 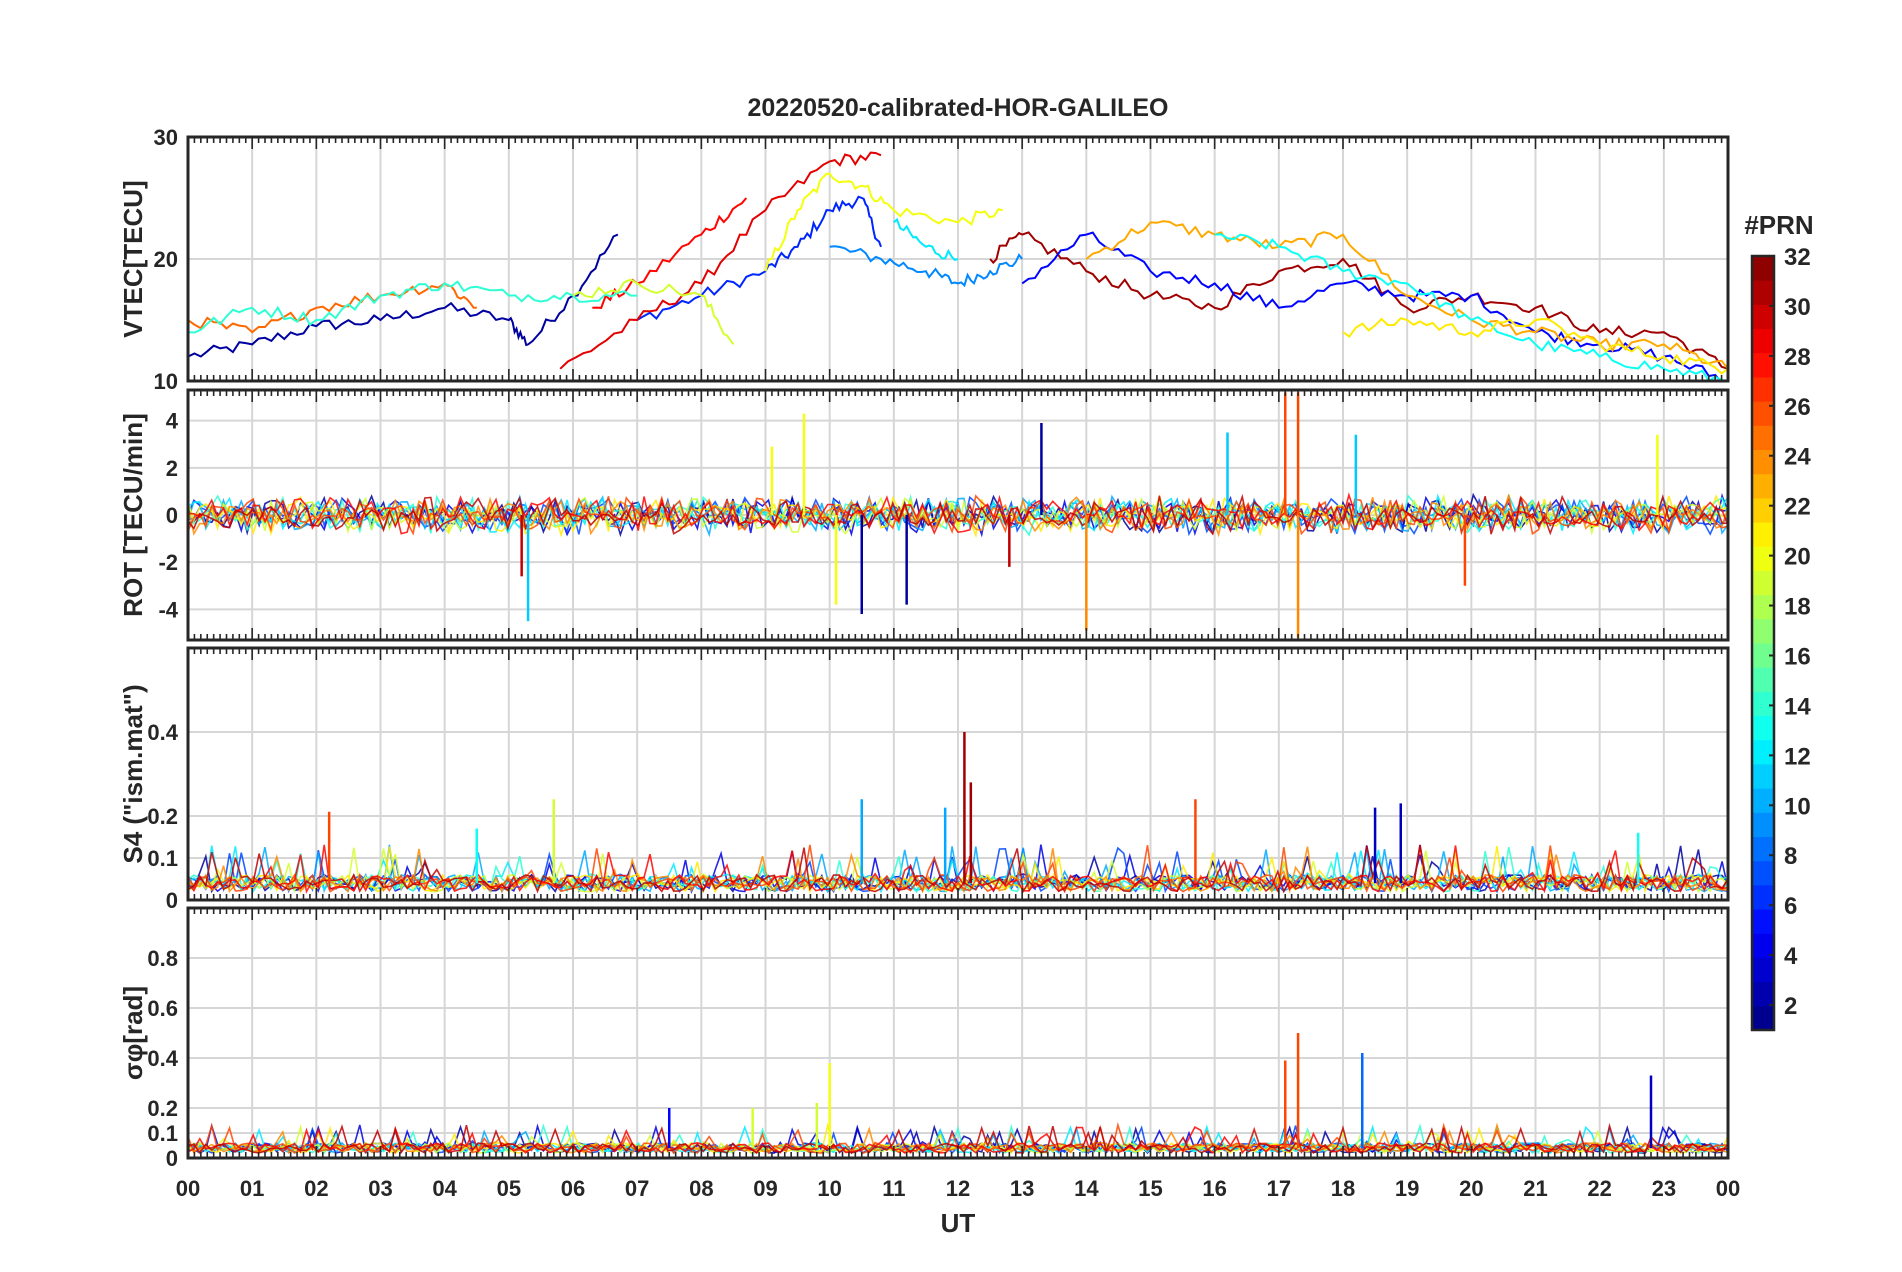 What do you see at coordinates (1797, 806) in the screenshot?
I see `colorbar-tick-label: 10` at bounding box center [1797, 806].